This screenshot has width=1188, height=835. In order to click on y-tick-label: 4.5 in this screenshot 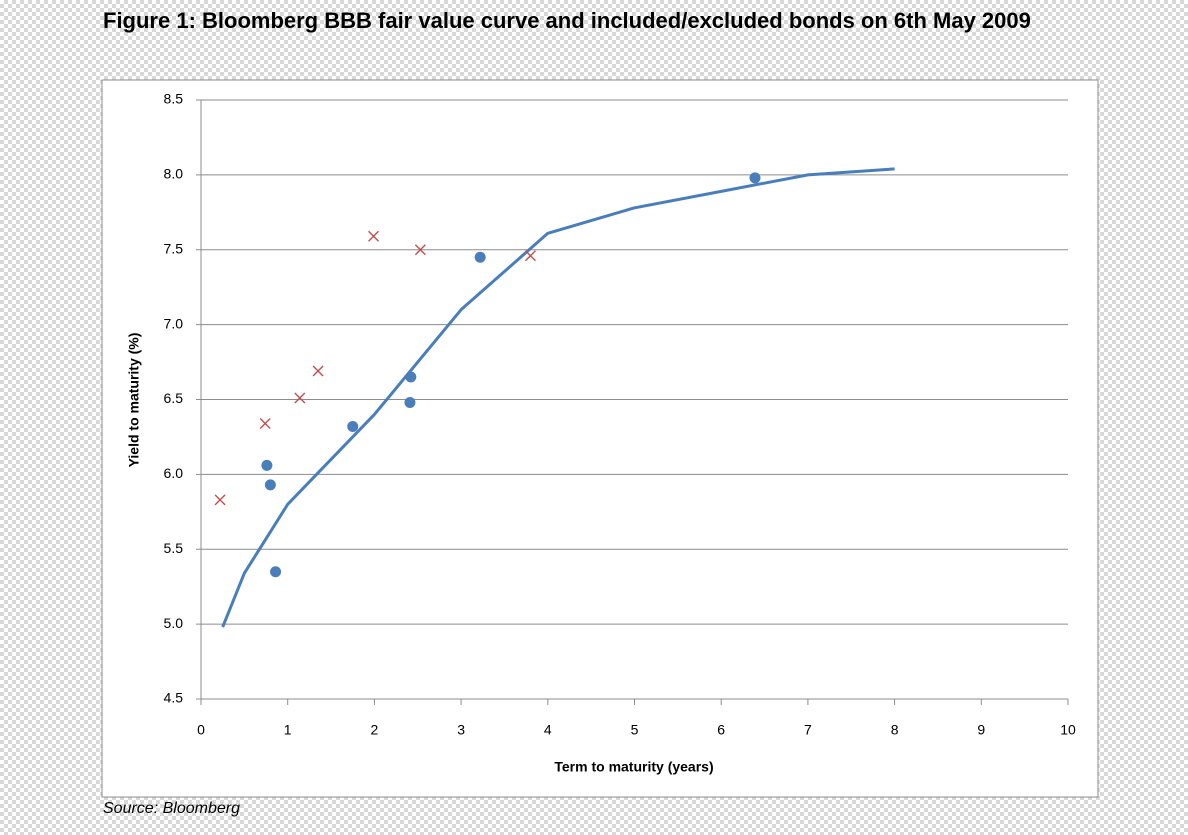, I will do `click(174, 698)`.